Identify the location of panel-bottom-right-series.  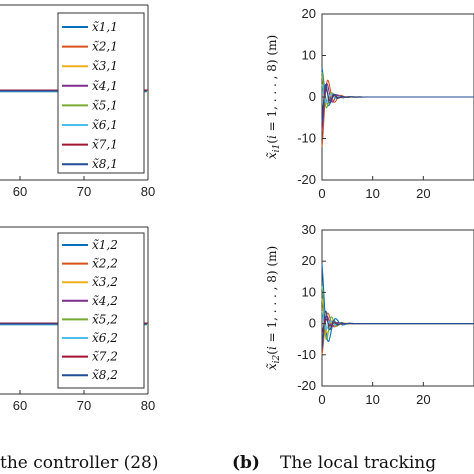
(397, 309).